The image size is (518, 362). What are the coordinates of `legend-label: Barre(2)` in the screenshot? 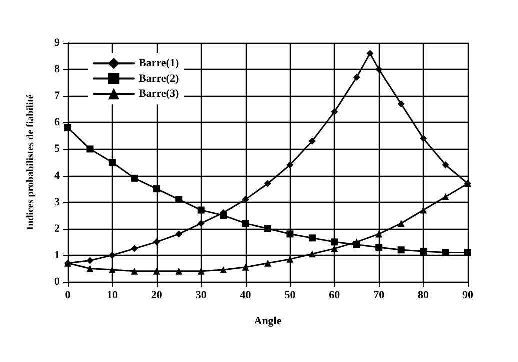 It's located at (159, 78).